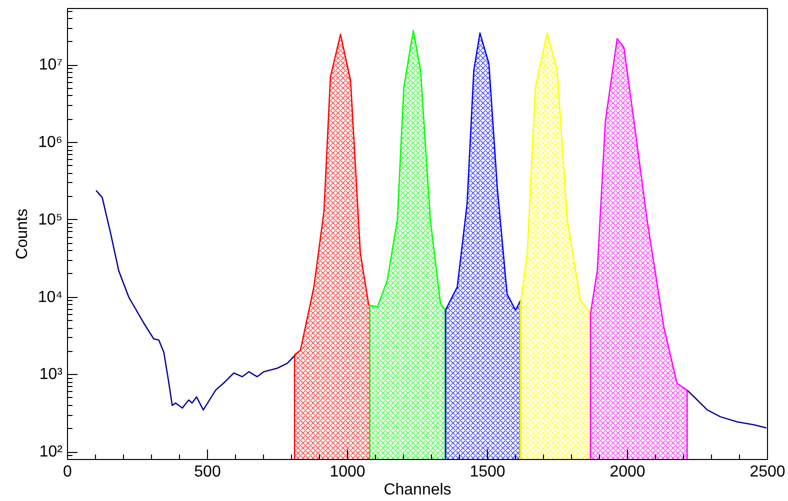  What do you see at coordinates (207, 472) in the screenshot?
I see `x-tick-label: 500` at bounding box center [207, 472].